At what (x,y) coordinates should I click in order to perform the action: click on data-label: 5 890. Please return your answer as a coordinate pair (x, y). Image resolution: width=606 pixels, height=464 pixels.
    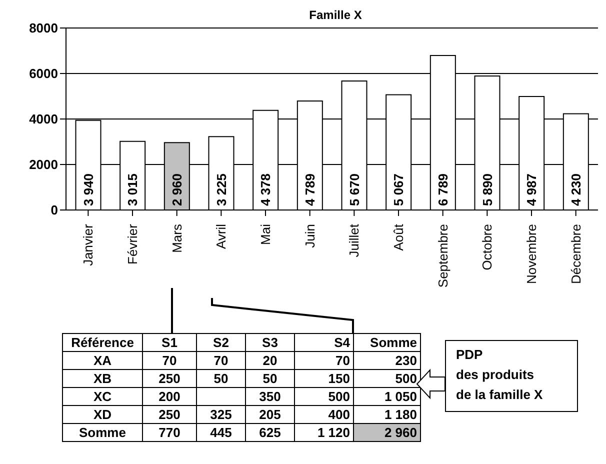
    Looking at the image, I should click on (487, 189).